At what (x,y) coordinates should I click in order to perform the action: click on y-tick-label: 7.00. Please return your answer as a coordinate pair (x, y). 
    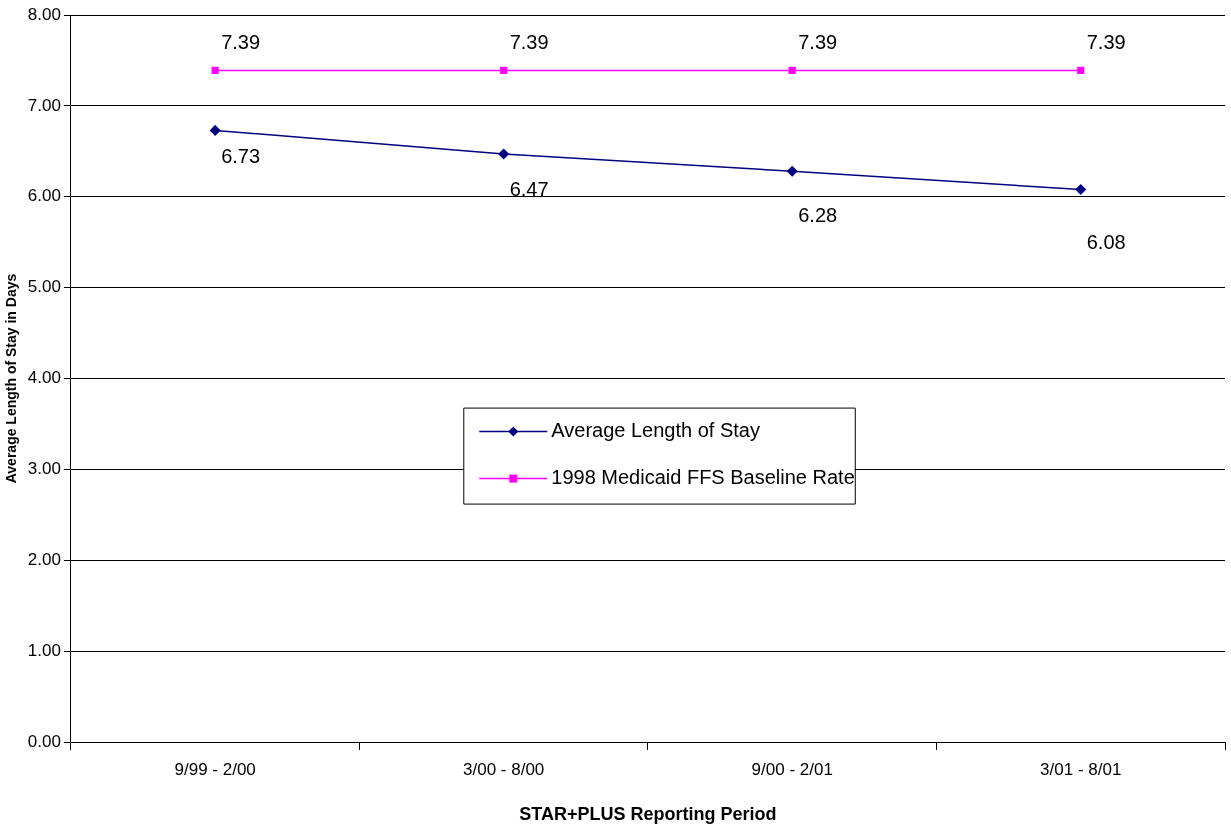
    Looking at the image, I should click on (44, 105).